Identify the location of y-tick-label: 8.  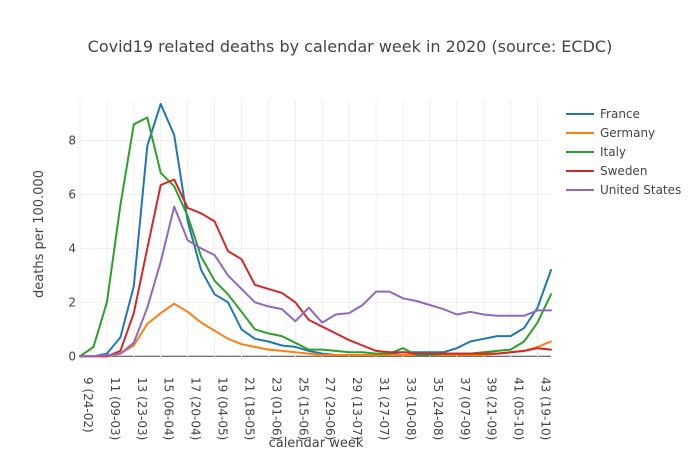
(72, 140).